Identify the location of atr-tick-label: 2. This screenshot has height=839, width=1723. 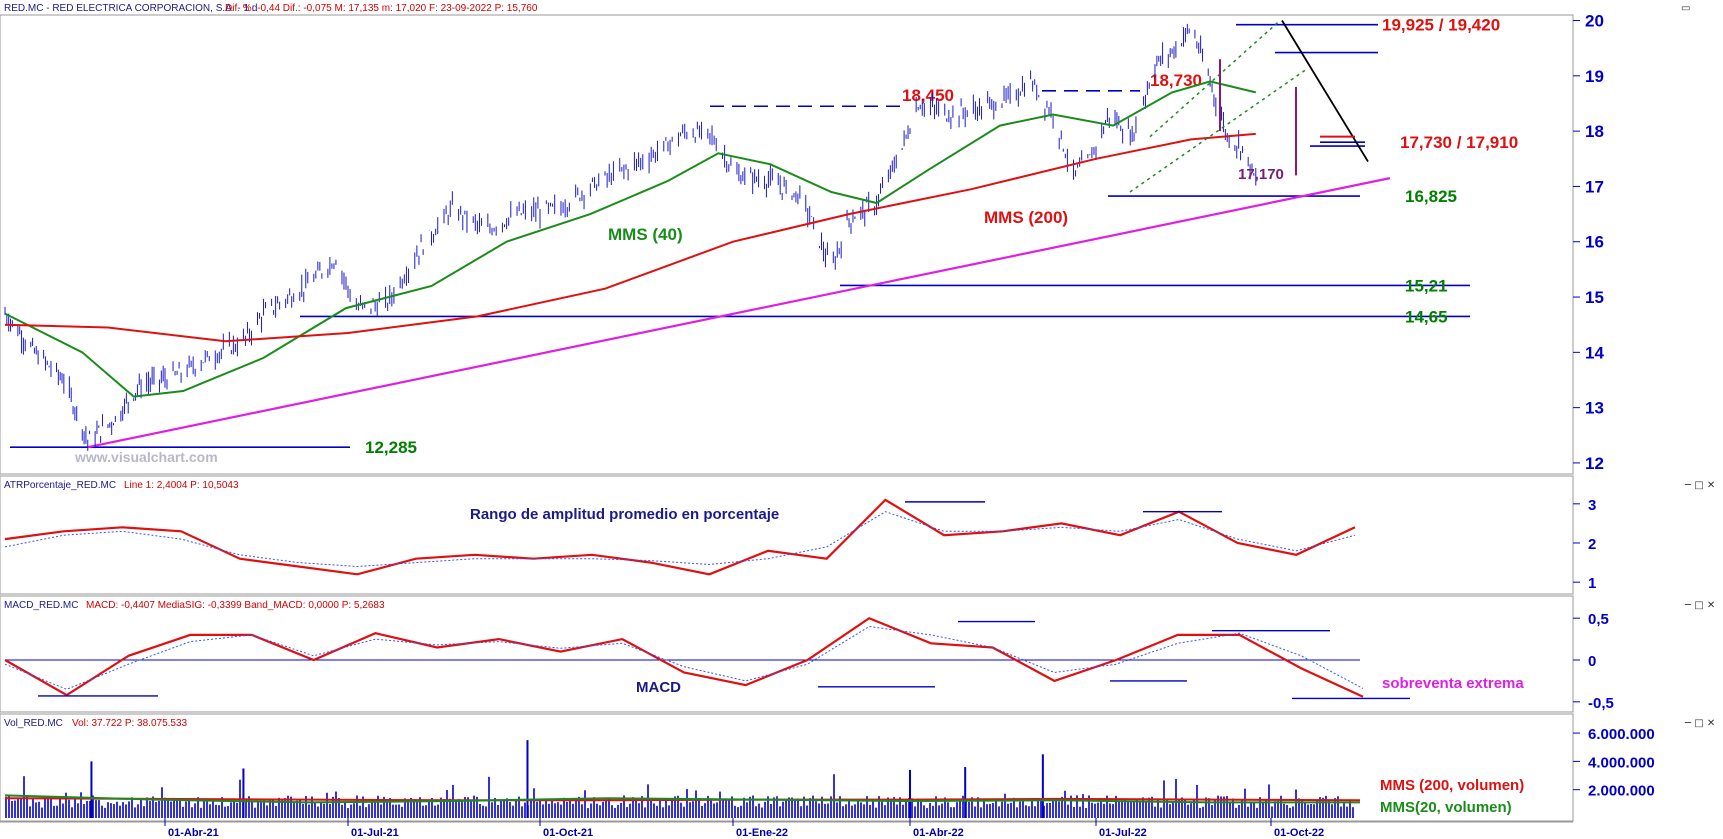
(1592, 544).